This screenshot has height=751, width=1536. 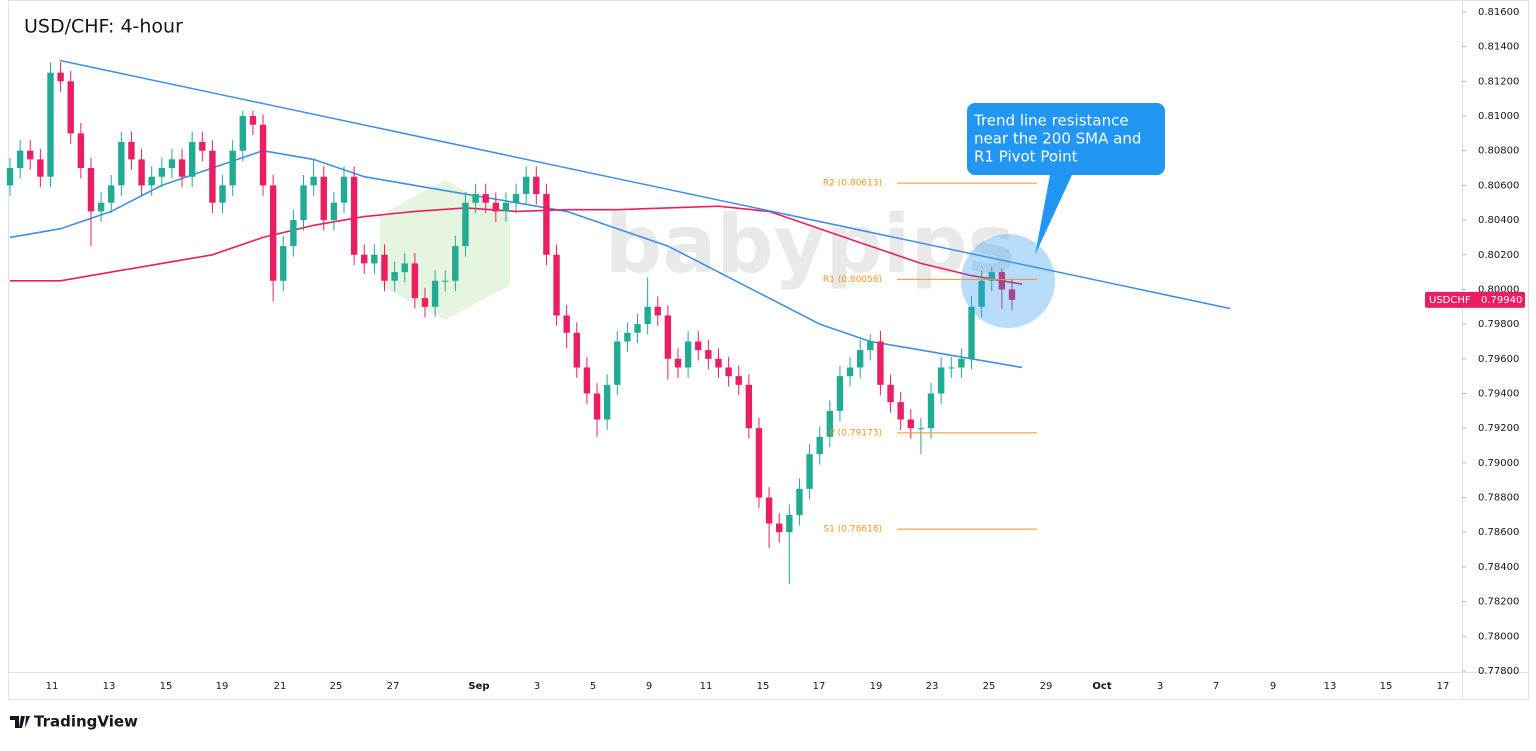 I want to click on y-tick-label: 0.78200, so click(x=1498, y=602).